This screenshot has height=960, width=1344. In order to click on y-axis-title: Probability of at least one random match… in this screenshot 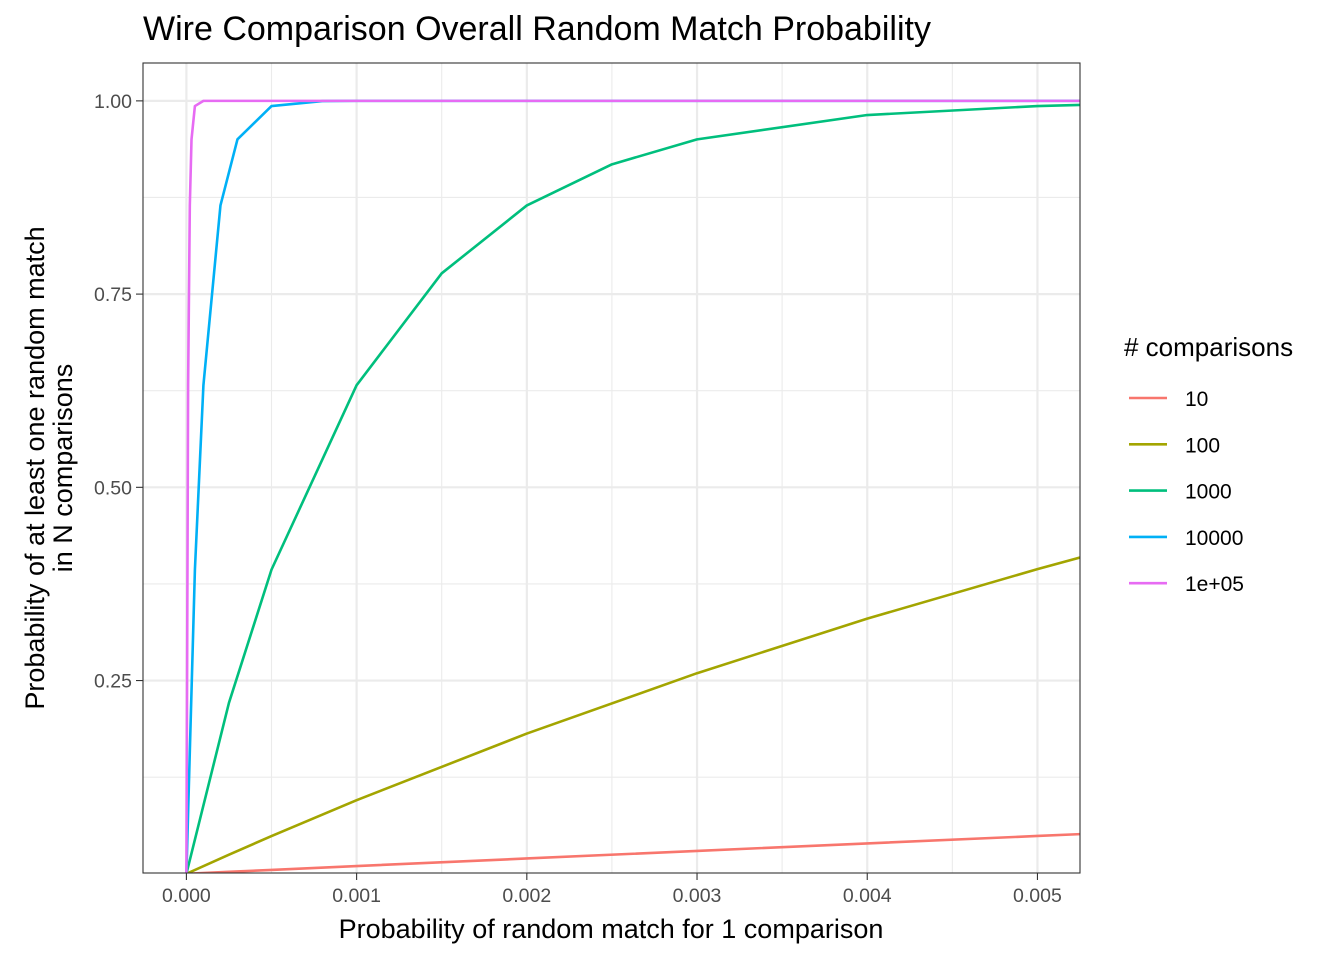, I will do `click(49, 467)`.